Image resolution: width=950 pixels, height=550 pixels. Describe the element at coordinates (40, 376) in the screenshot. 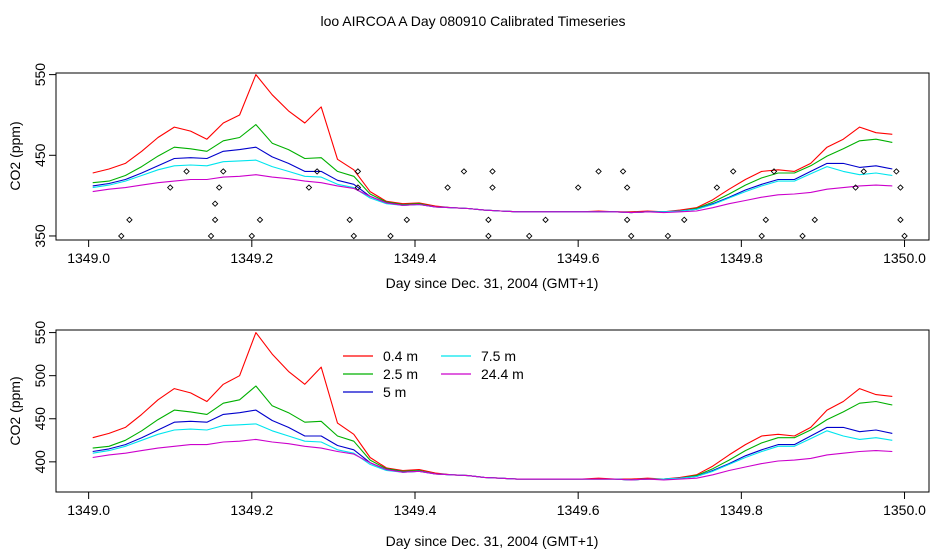

I see `y-tick-label: 500` at that location.